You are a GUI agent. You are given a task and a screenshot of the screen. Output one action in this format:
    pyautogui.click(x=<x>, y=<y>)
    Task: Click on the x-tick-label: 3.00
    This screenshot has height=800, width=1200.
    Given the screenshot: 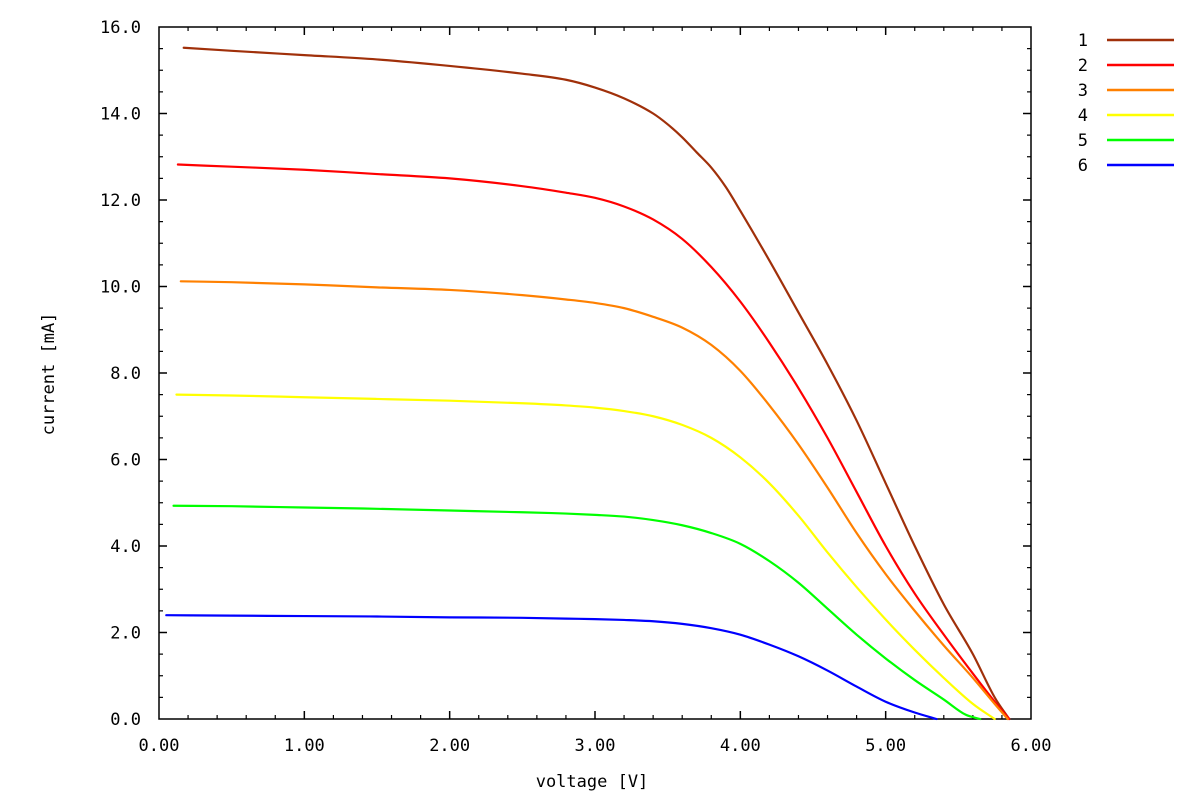 What is the action you would take?
    pyautogui.click(x=595, y=746)
    